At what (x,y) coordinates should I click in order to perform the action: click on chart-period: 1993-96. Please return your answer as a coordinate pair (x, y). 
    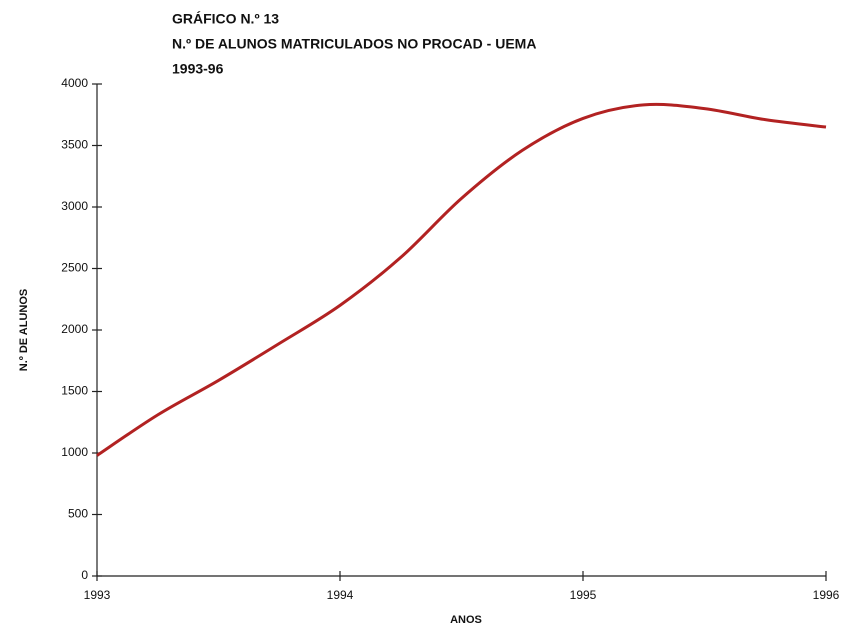
    Looking at the image, I should click on (198, 69).